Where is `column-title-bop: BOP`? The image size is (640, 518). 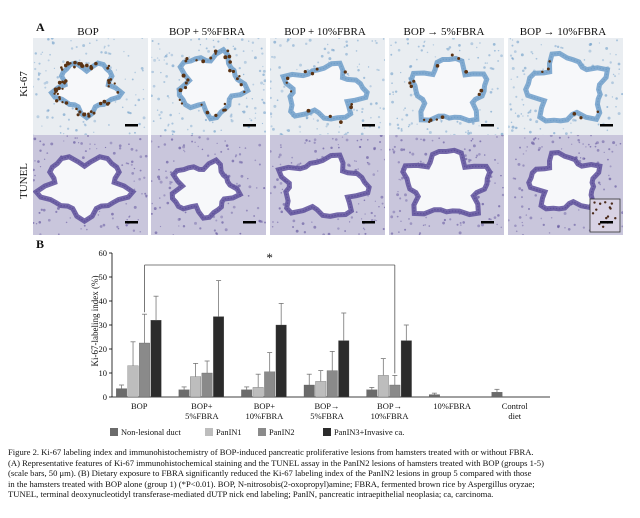
column-title-bop: BOP is located at coordinates (88, 32).